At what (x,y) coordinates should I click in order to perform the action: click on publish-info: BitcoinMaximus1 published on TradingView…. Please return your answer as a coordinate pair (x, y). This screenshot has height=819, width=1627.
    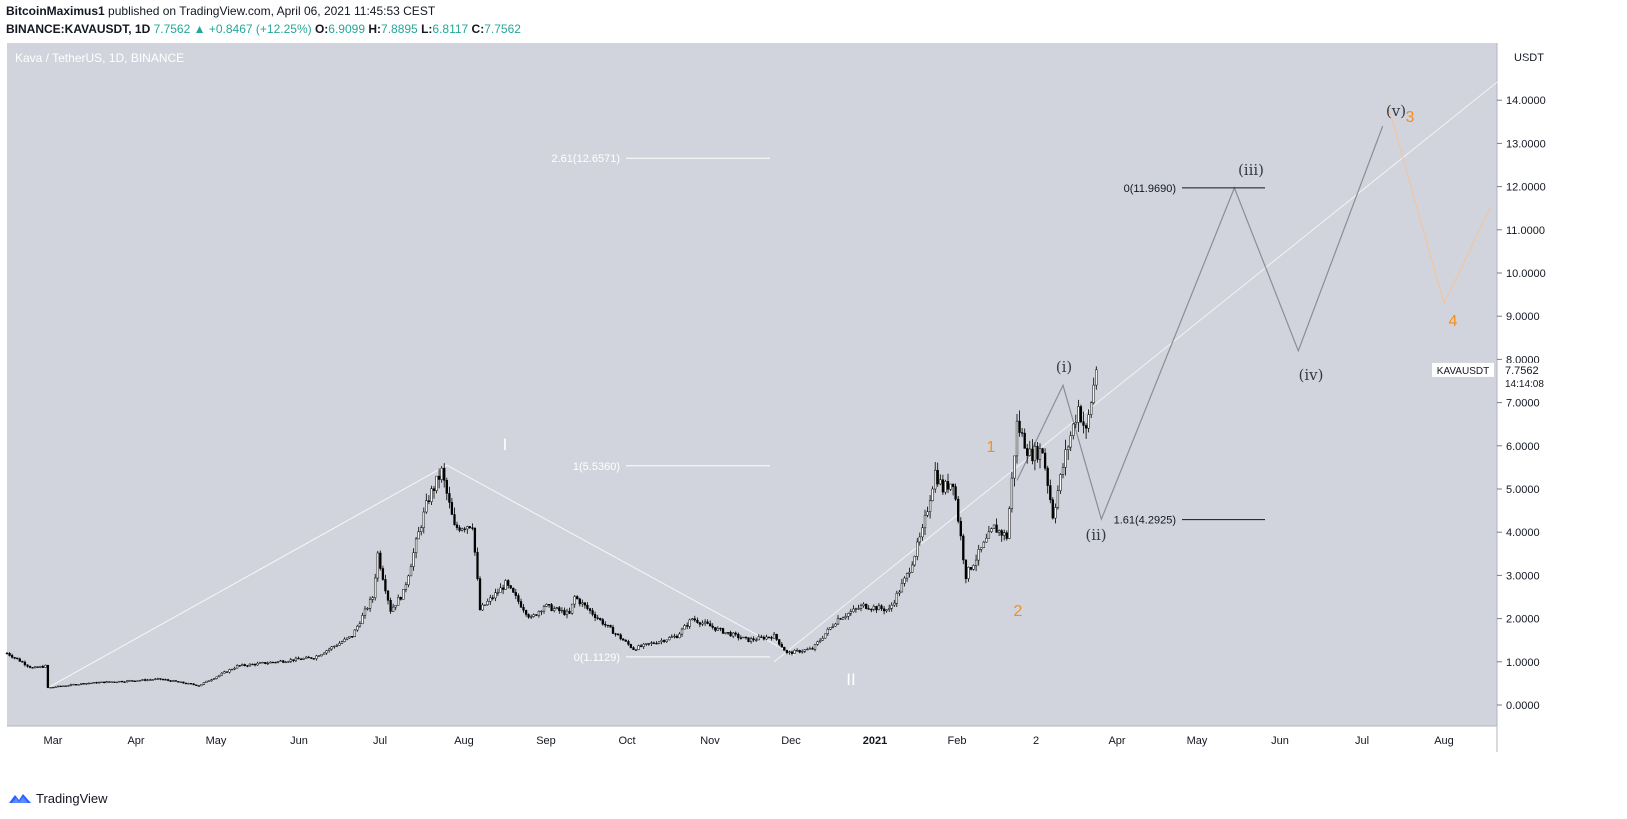
    Looking at the image, I should click on (220, 11).